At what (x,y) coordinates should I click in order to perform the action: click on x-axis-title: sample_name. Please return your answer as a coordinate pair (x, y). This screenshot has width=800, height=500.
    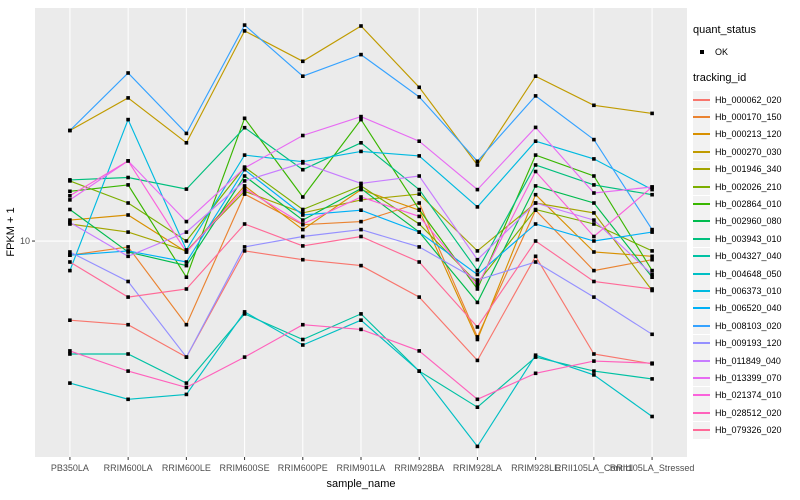
    Looking at the image, I should click on (361, 484).